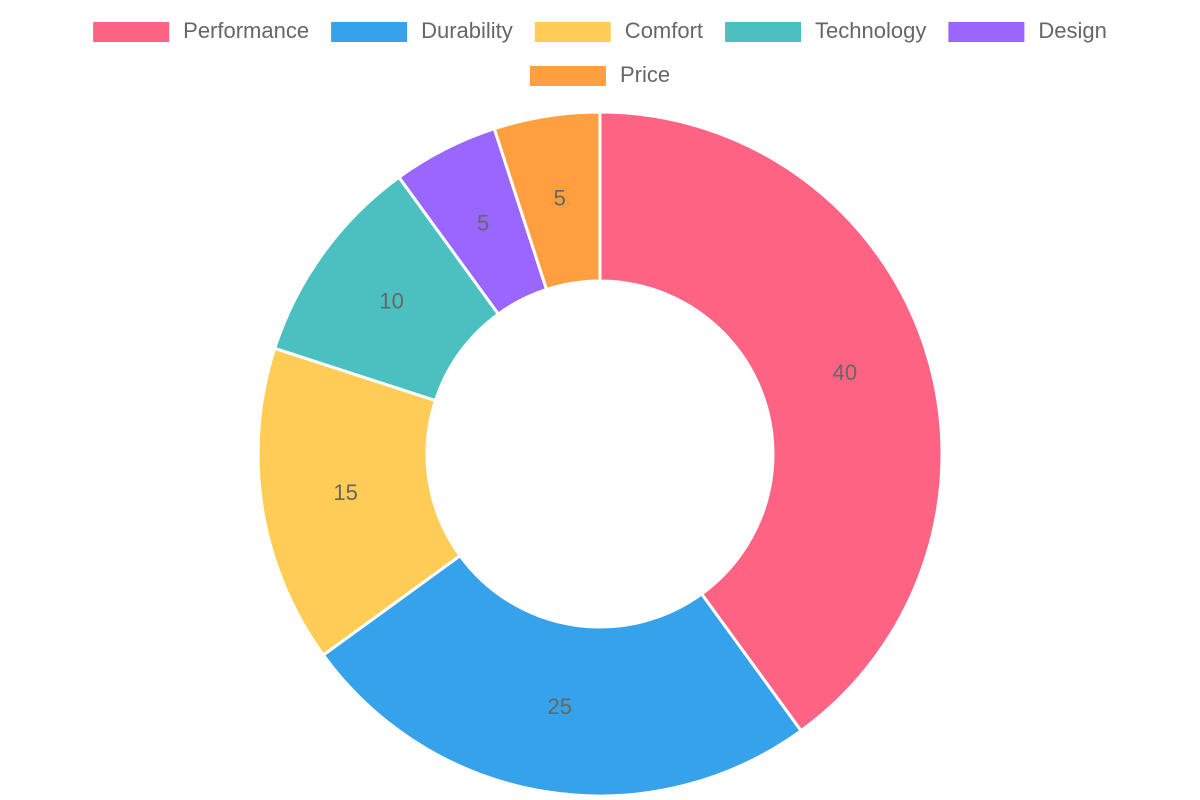 Image resolution: width=1200 pixels, height=800 pixels. Describe the element at coordinates (345, 492) in the screenshot. I see `data-label: 15` at that location.